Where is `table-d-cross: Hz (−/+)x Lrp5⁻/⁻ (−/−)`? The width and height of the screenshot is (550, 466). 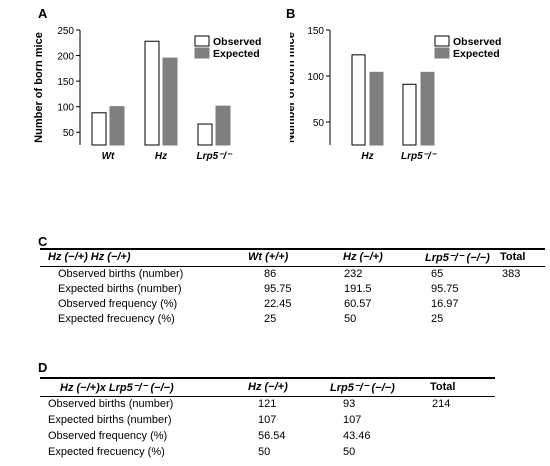 table-d-cross: Hz (−/+)x Lrp5⁻/⁻ (−/−) is located at coordinates (117, 388).